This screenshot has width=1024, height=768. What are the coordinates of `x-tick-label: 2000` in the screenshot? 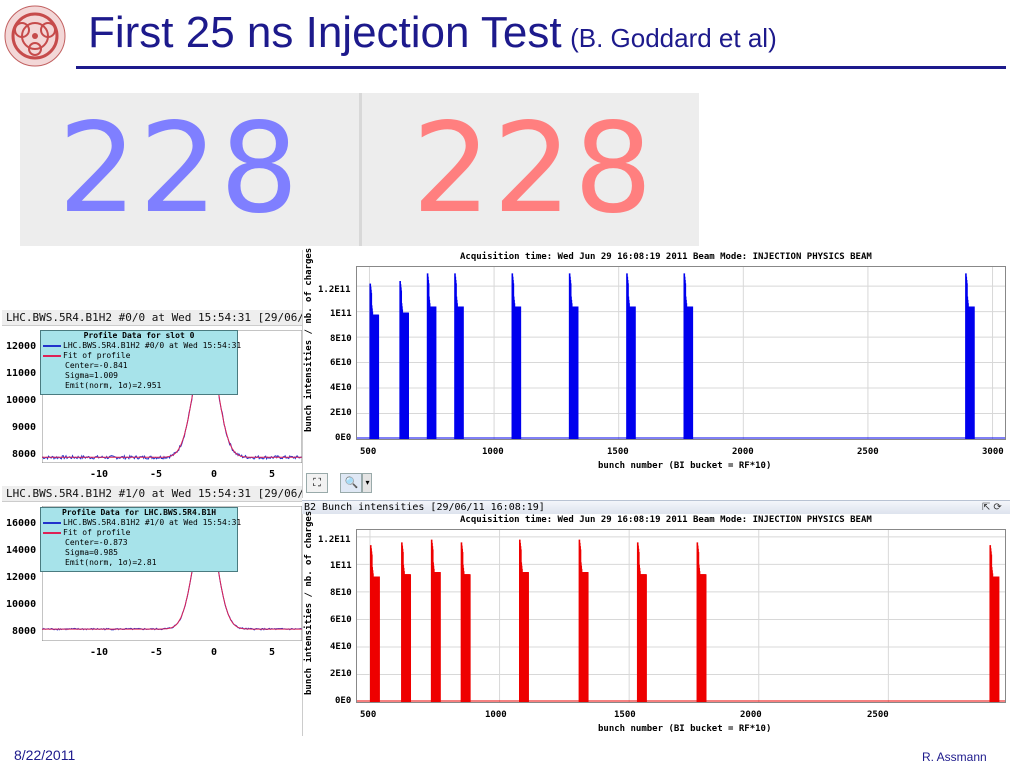 It's located at (751, 715).